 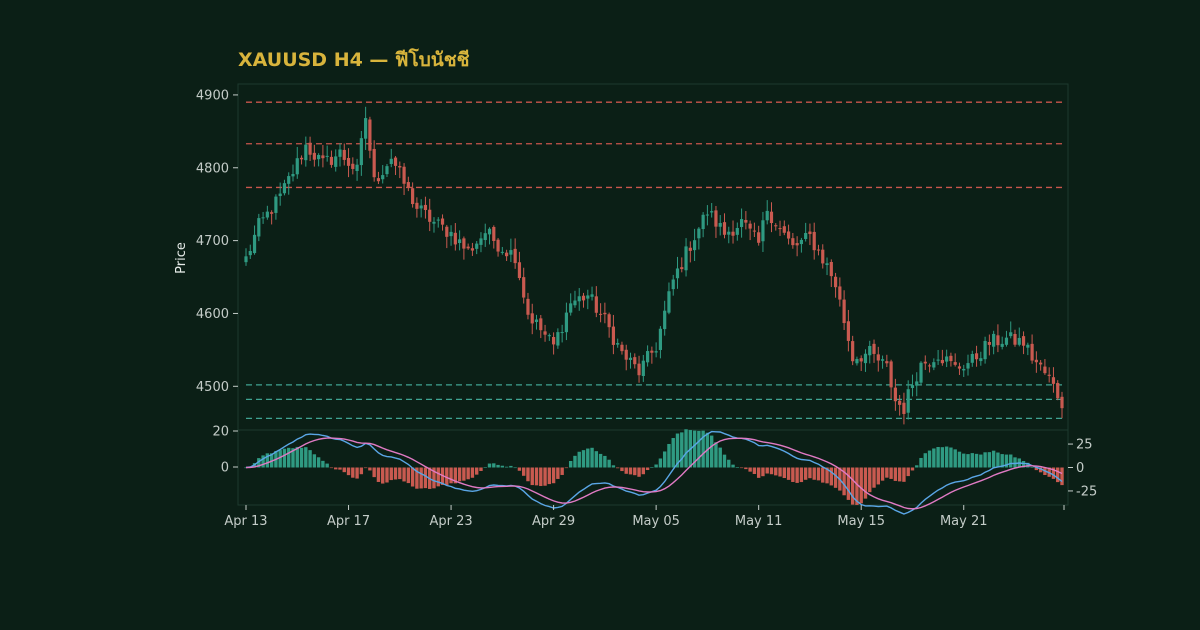 I want to click on macd-tick-label: 0, so click(x=1080, y=468).